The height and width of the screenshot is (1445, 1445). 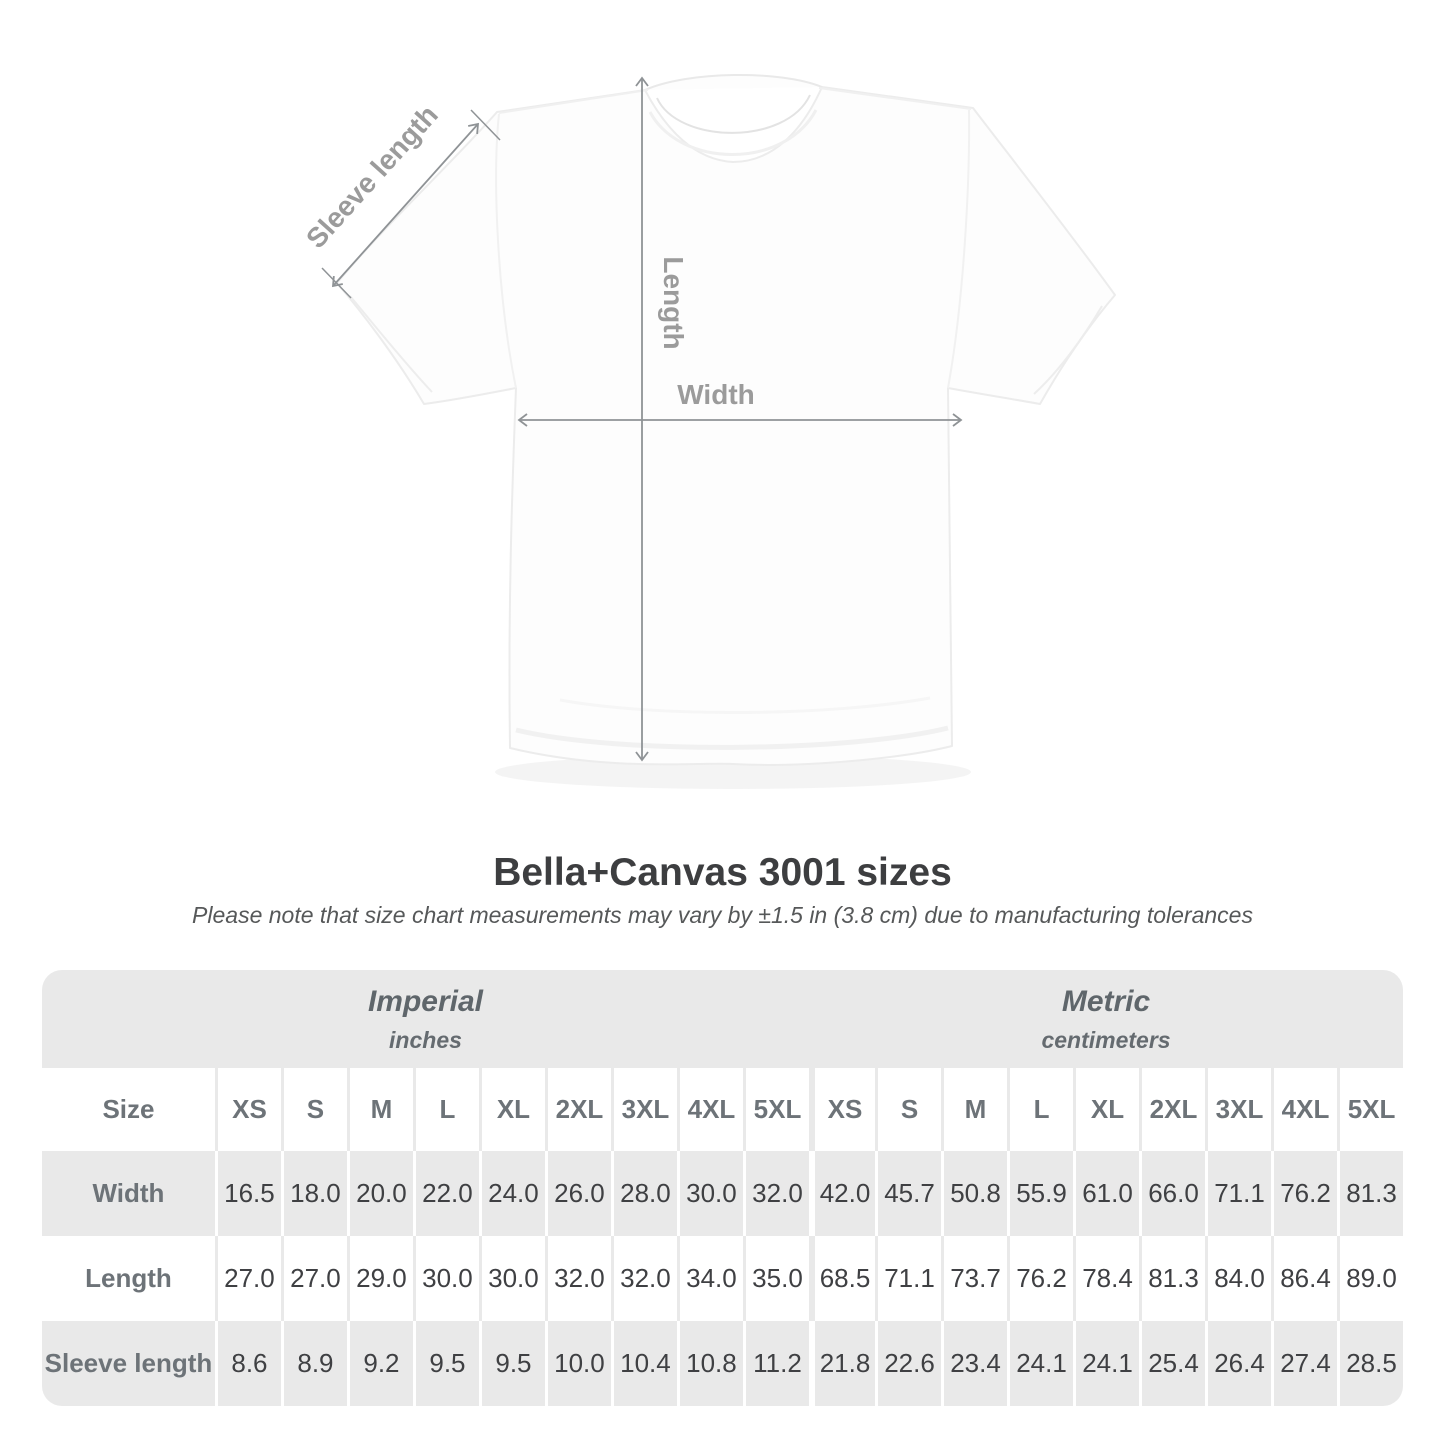 I want to click on unit-band-row: Imperial inches Metric centimeters, so click(x=722, y=1019).